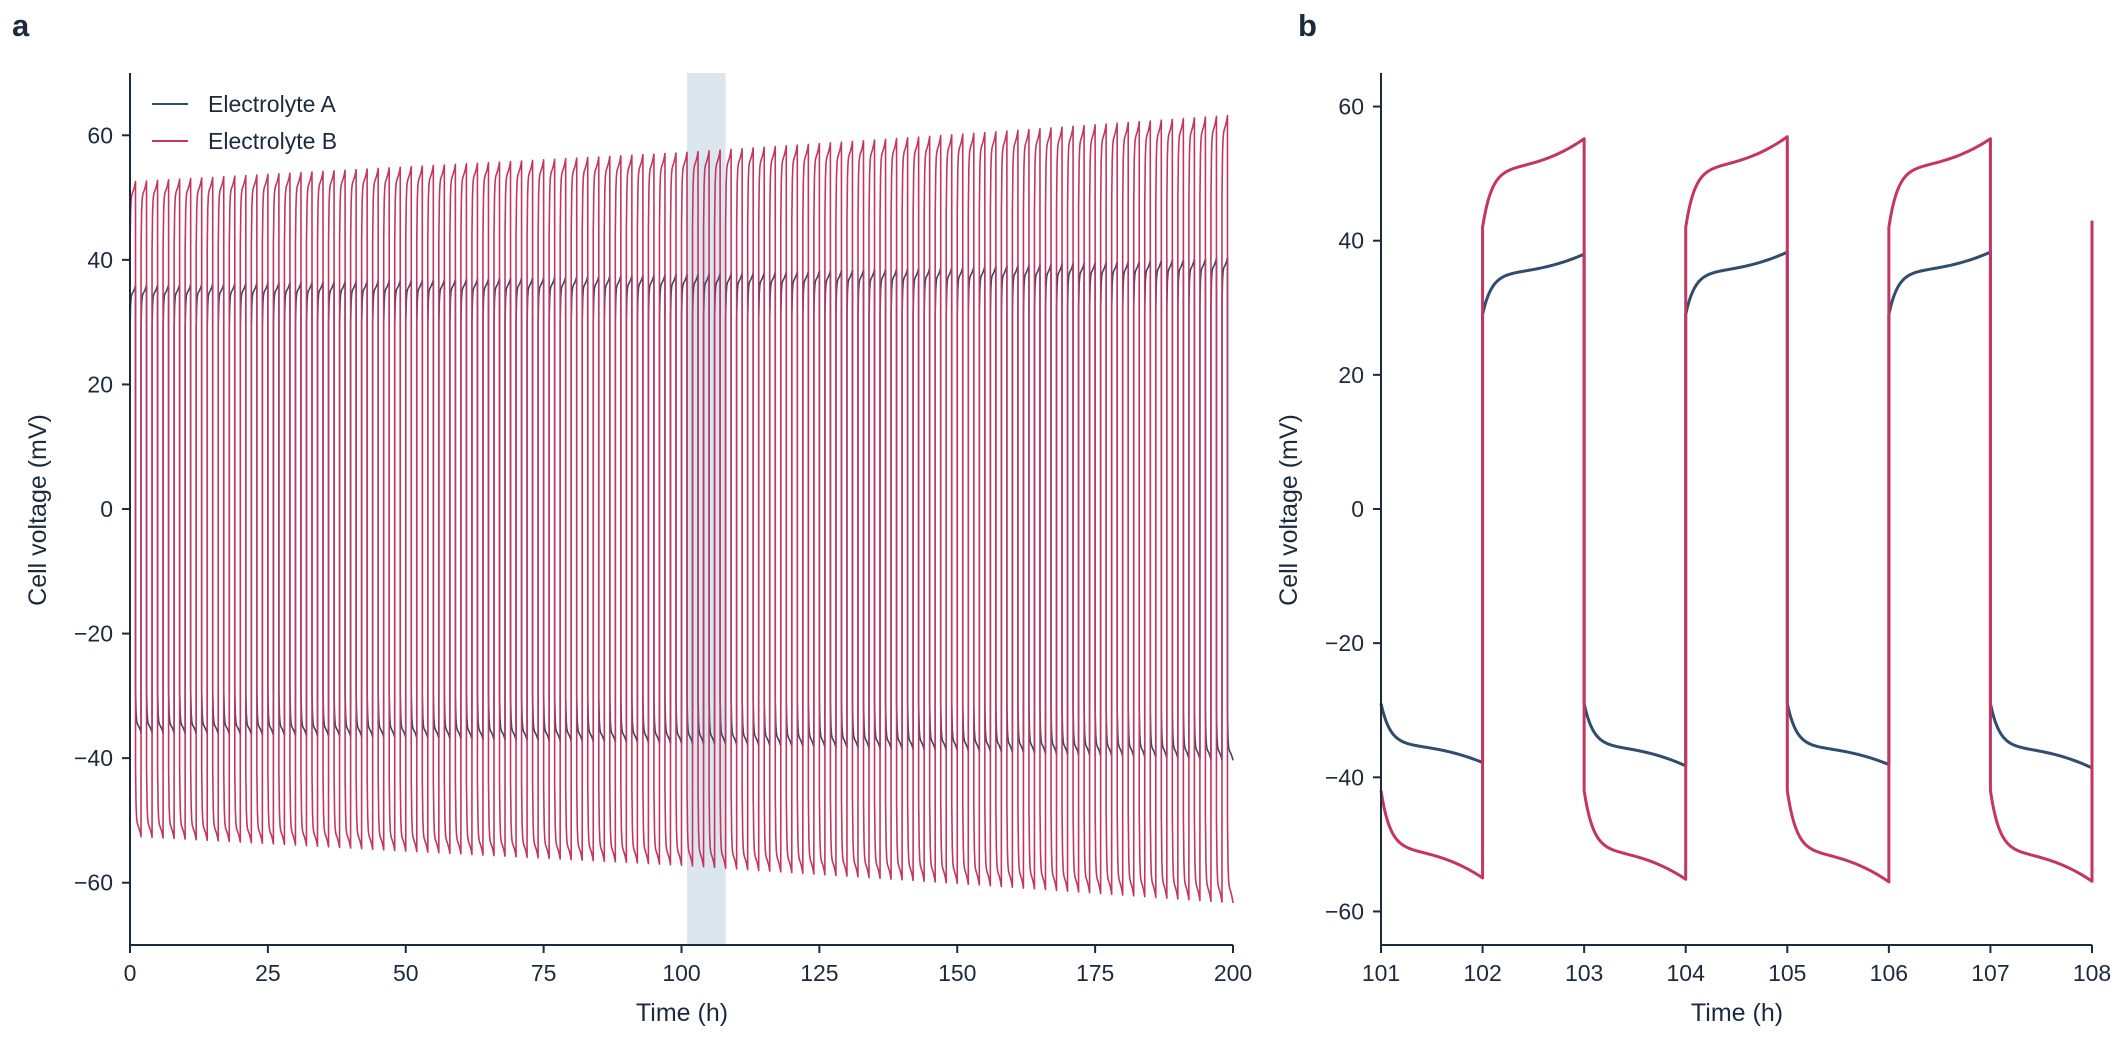 This screenshot has height=1039, width=2125. I want to click on panel-b-y-ticks: −60 −40 −20 0 20 40 60, so click(1353, 509).